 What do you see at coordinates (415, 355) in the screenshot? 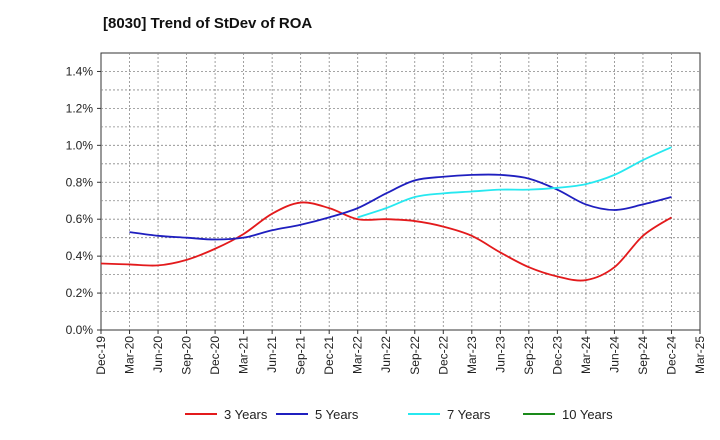
I see `x-tick-label: Sep-22` at bounding box center [415, 355].